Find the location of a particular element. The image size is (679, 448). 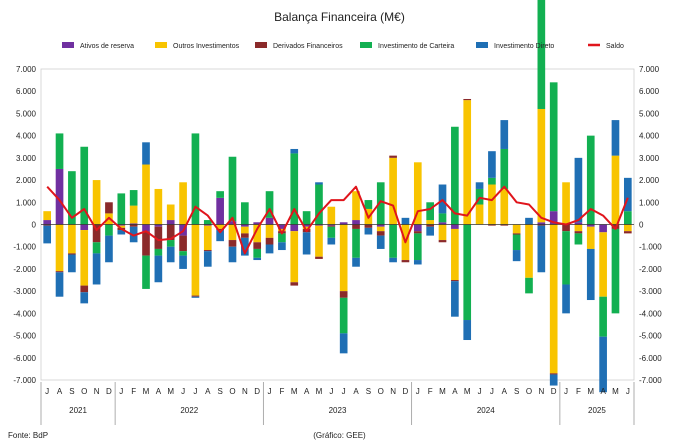

year-label: 2021 is located at coordinates (78, 410).